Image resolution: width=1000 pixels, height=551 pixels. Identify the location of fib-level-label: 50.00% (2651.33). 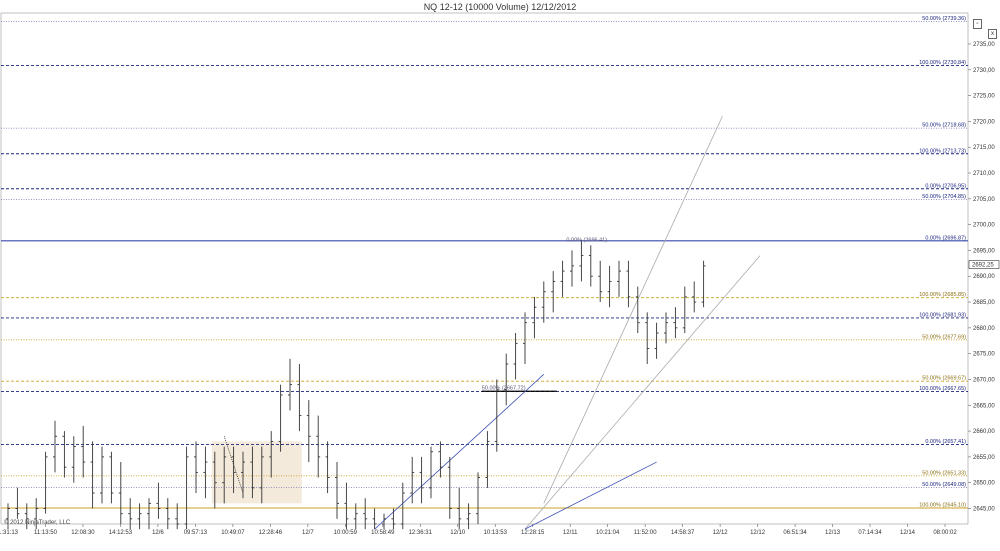
(944, 473).